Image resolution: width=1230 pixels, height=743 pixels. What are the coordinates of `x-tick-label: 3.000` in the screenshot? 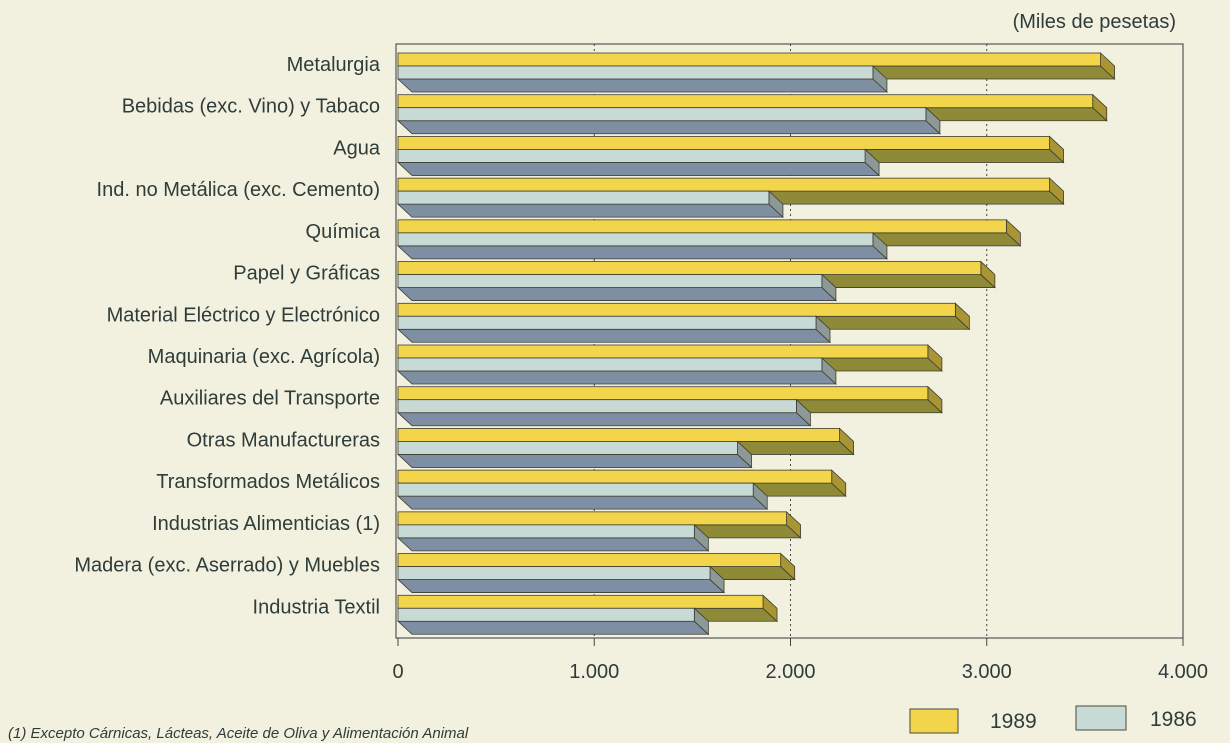 It's located at (987, 672).